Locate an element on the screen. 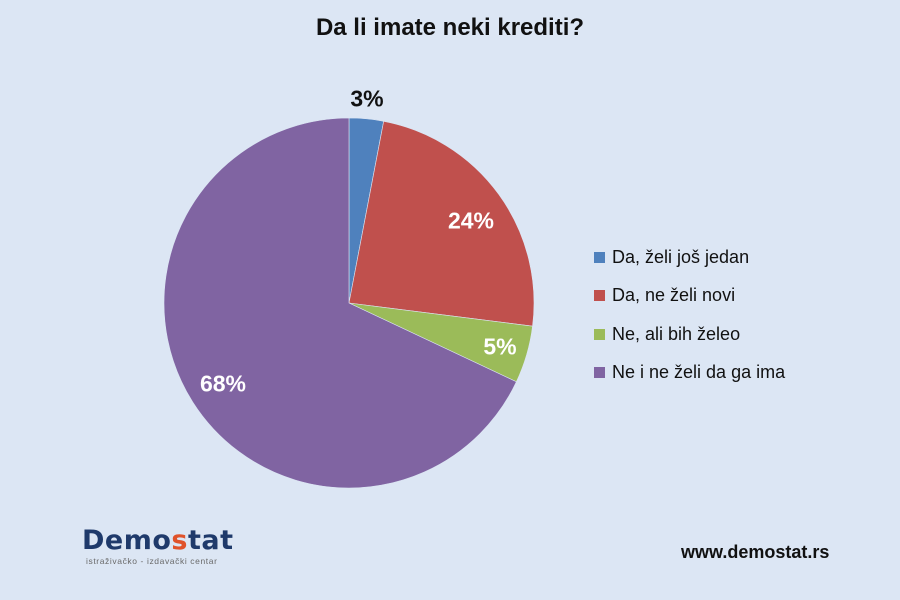  data-label: 68% is located at coordinates (223, 383).